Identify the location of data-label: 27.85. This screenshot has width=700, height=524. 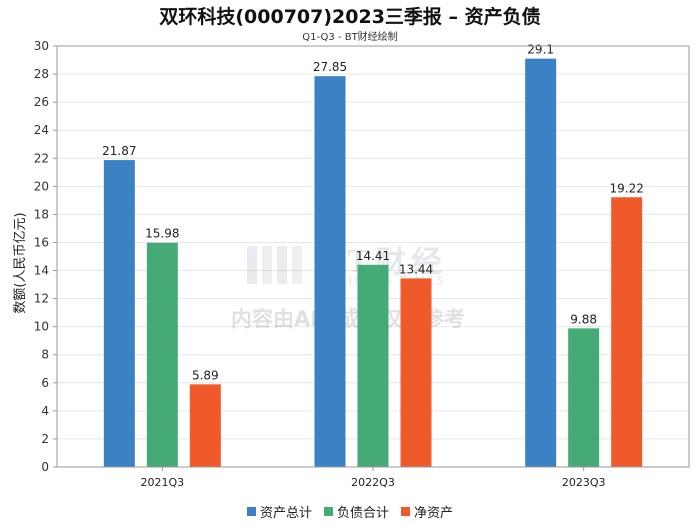
(330, 67).